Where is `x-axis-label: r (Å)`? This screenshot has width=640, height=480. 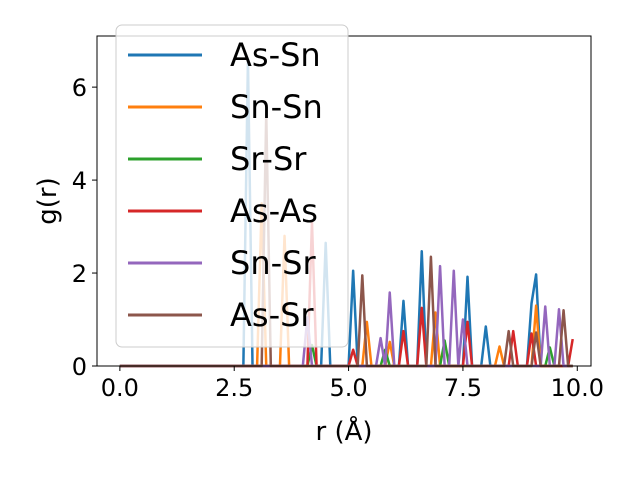
x-axis-label: r (Å) is located at coordinates (343, 431).